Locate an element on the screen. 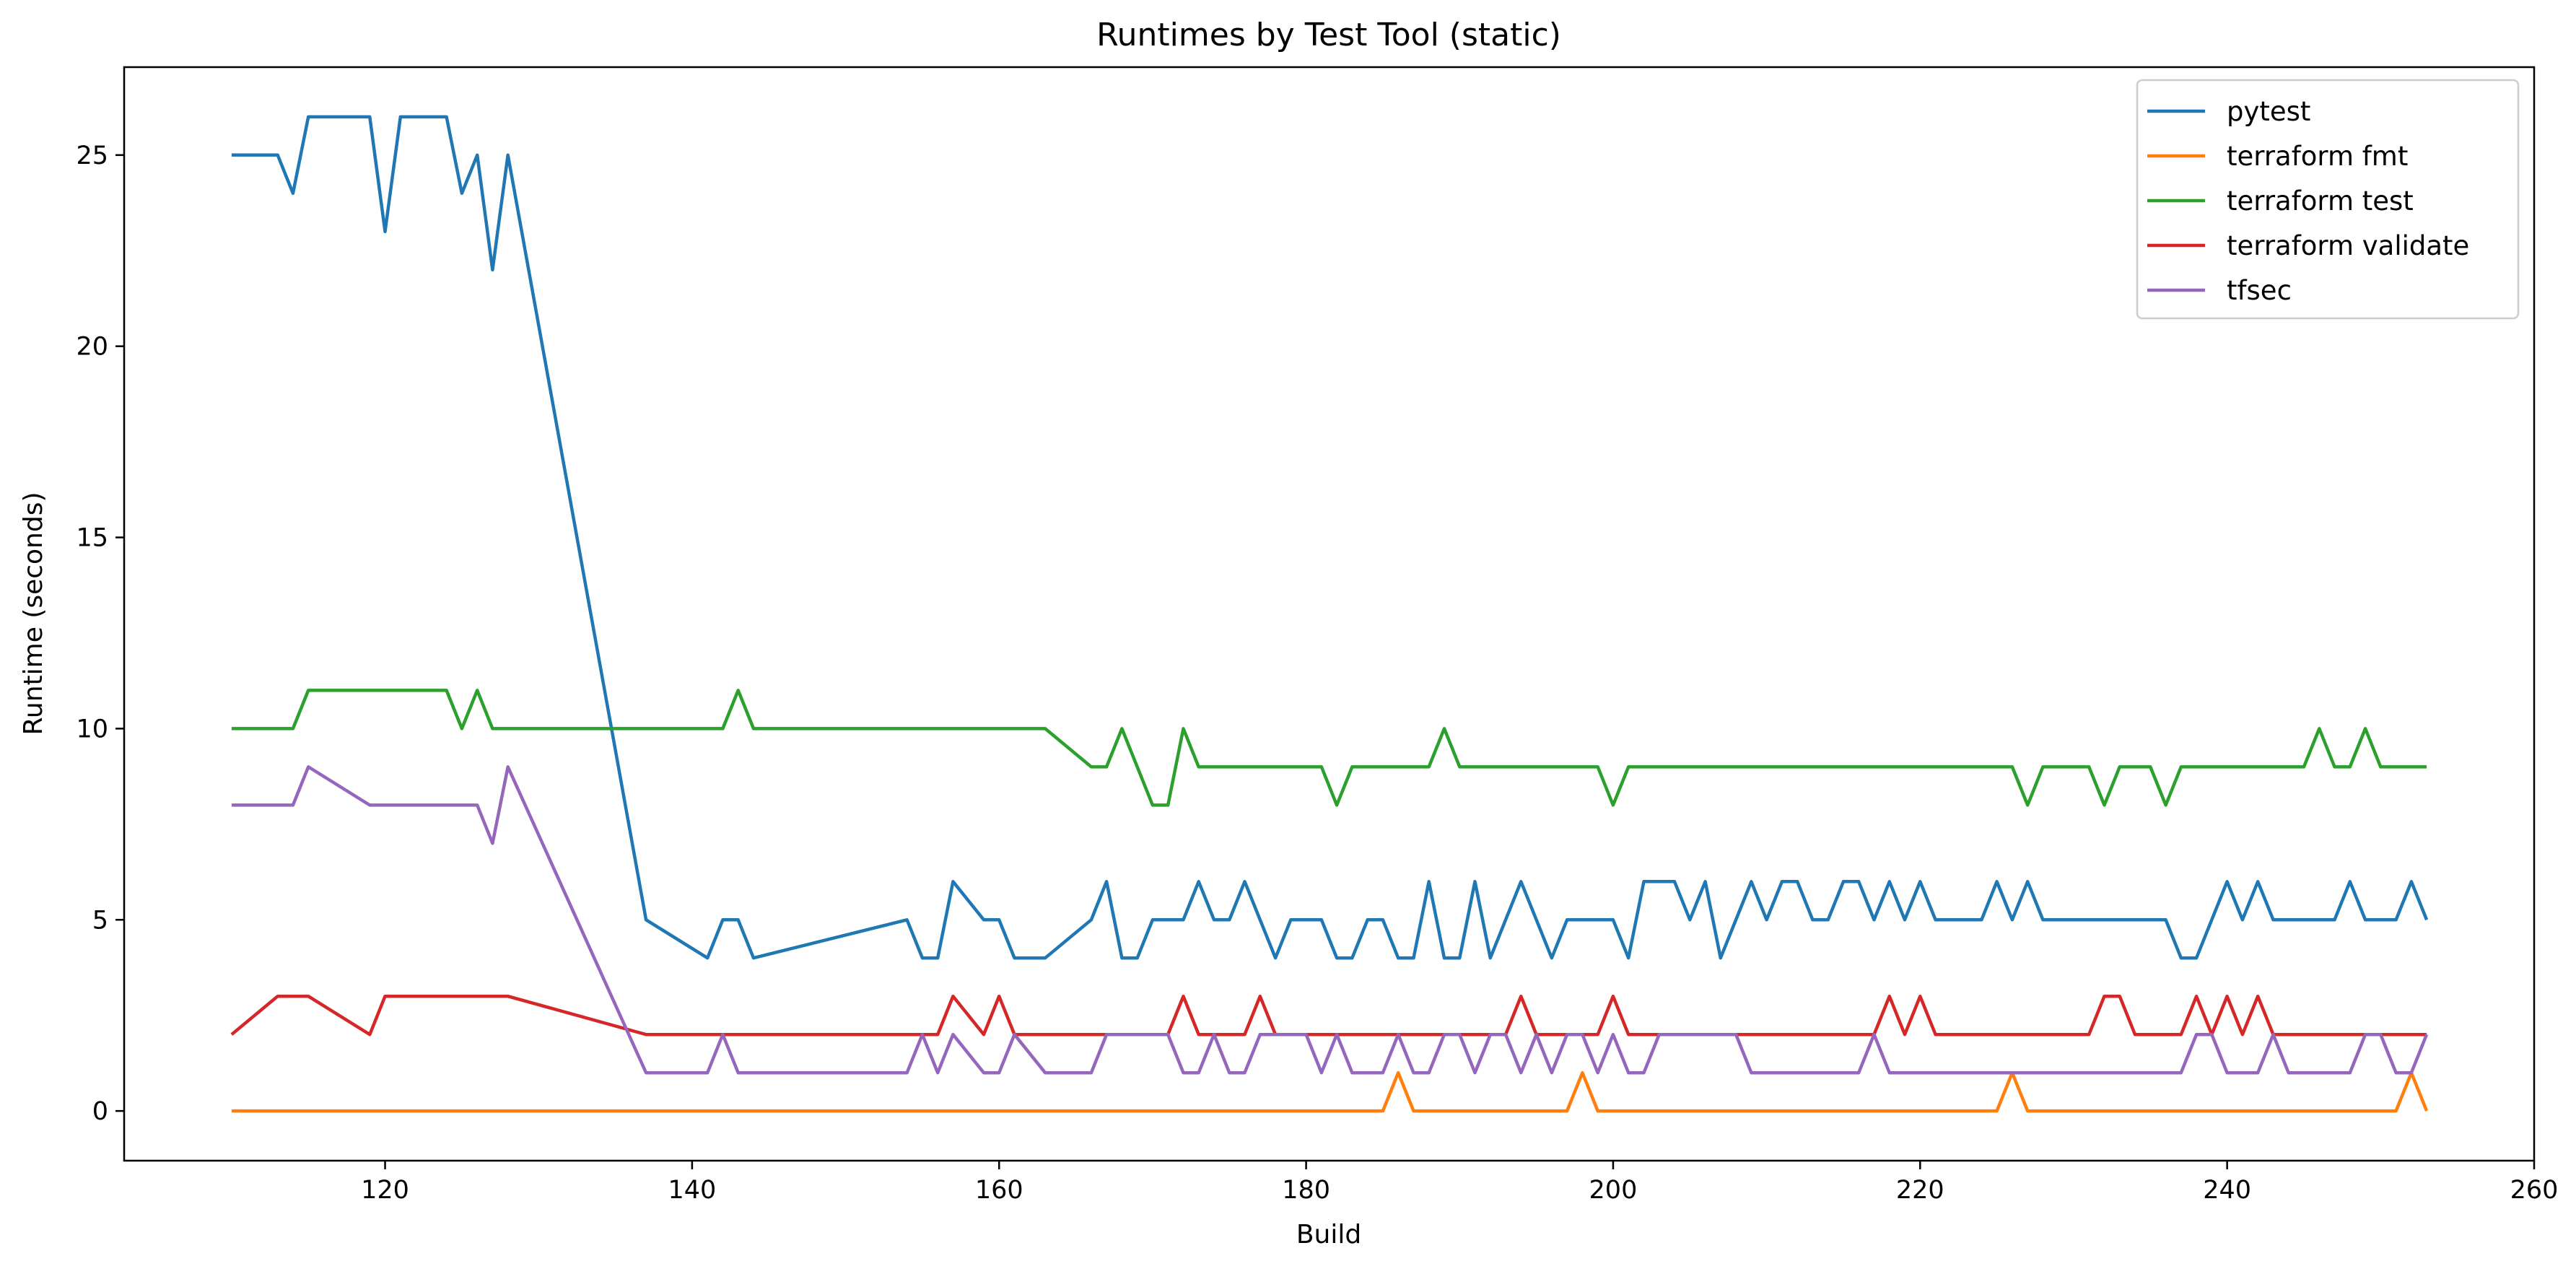 The image size is (2576, 1274). y-axis: 0 5 10 15 20 25 is located at coordinates (100, 633).